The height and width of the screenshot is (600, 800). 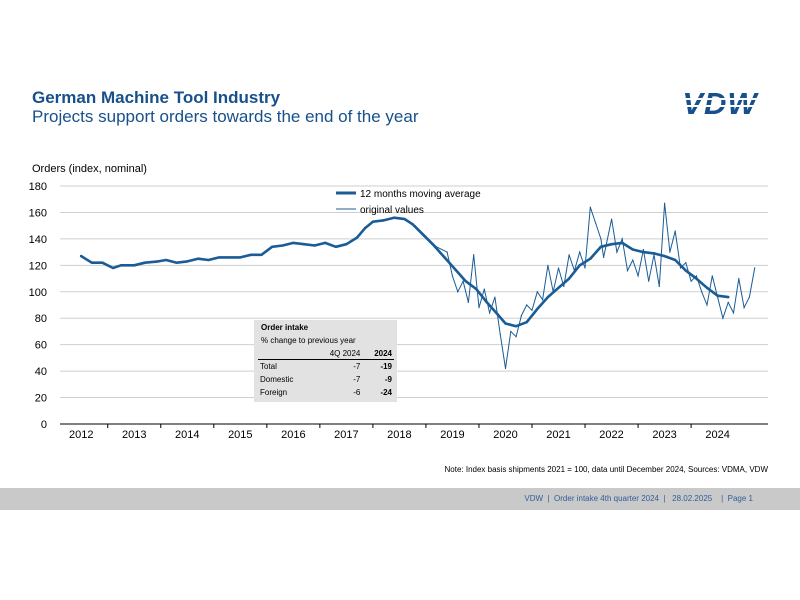 What do you see at coordinates (346, 435) in the screenshot?
I see `x-tick-label: 2017` at bounding box center [346, 435].